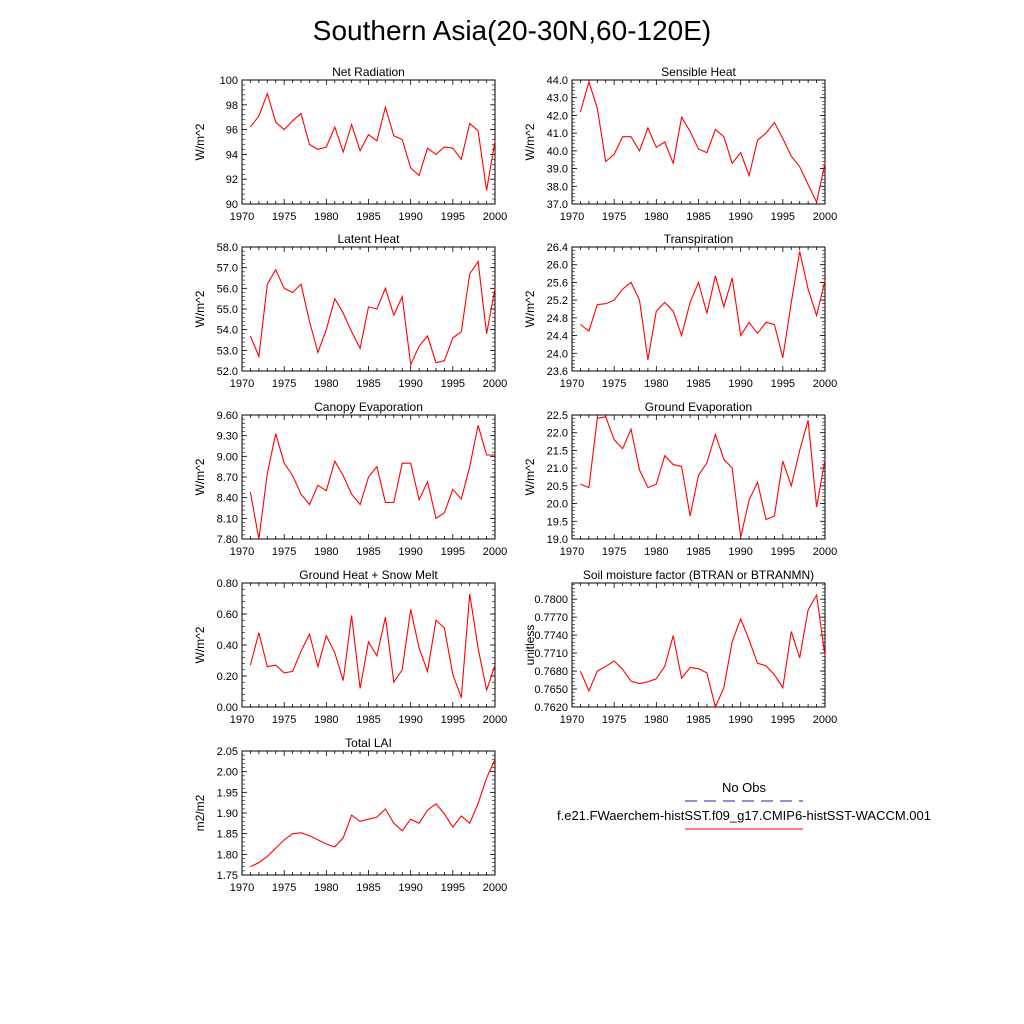 Image resolution: width=1024 pixels, height=1024 pixels. Describe the element at coordinates (698, 72) in the screenshot. I see `panel-title: Sensible Heat` at that location.